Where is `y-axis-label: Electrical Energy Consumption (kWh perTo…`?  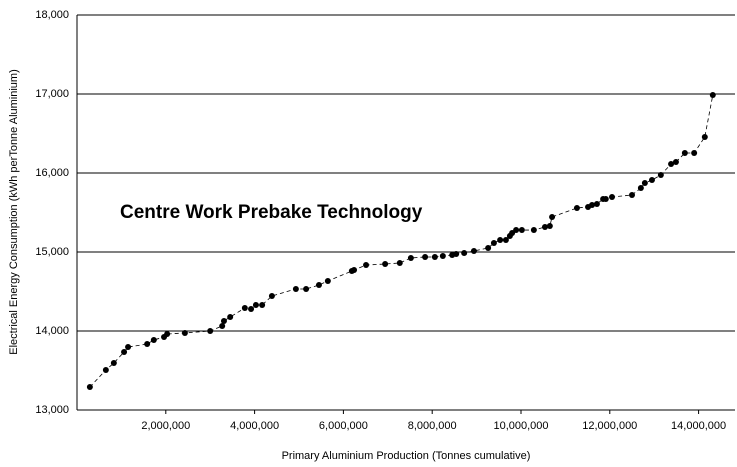
y-axis-label: Electrical Energy Consumption (kWh perTo… is located at coordinates (14, 212).